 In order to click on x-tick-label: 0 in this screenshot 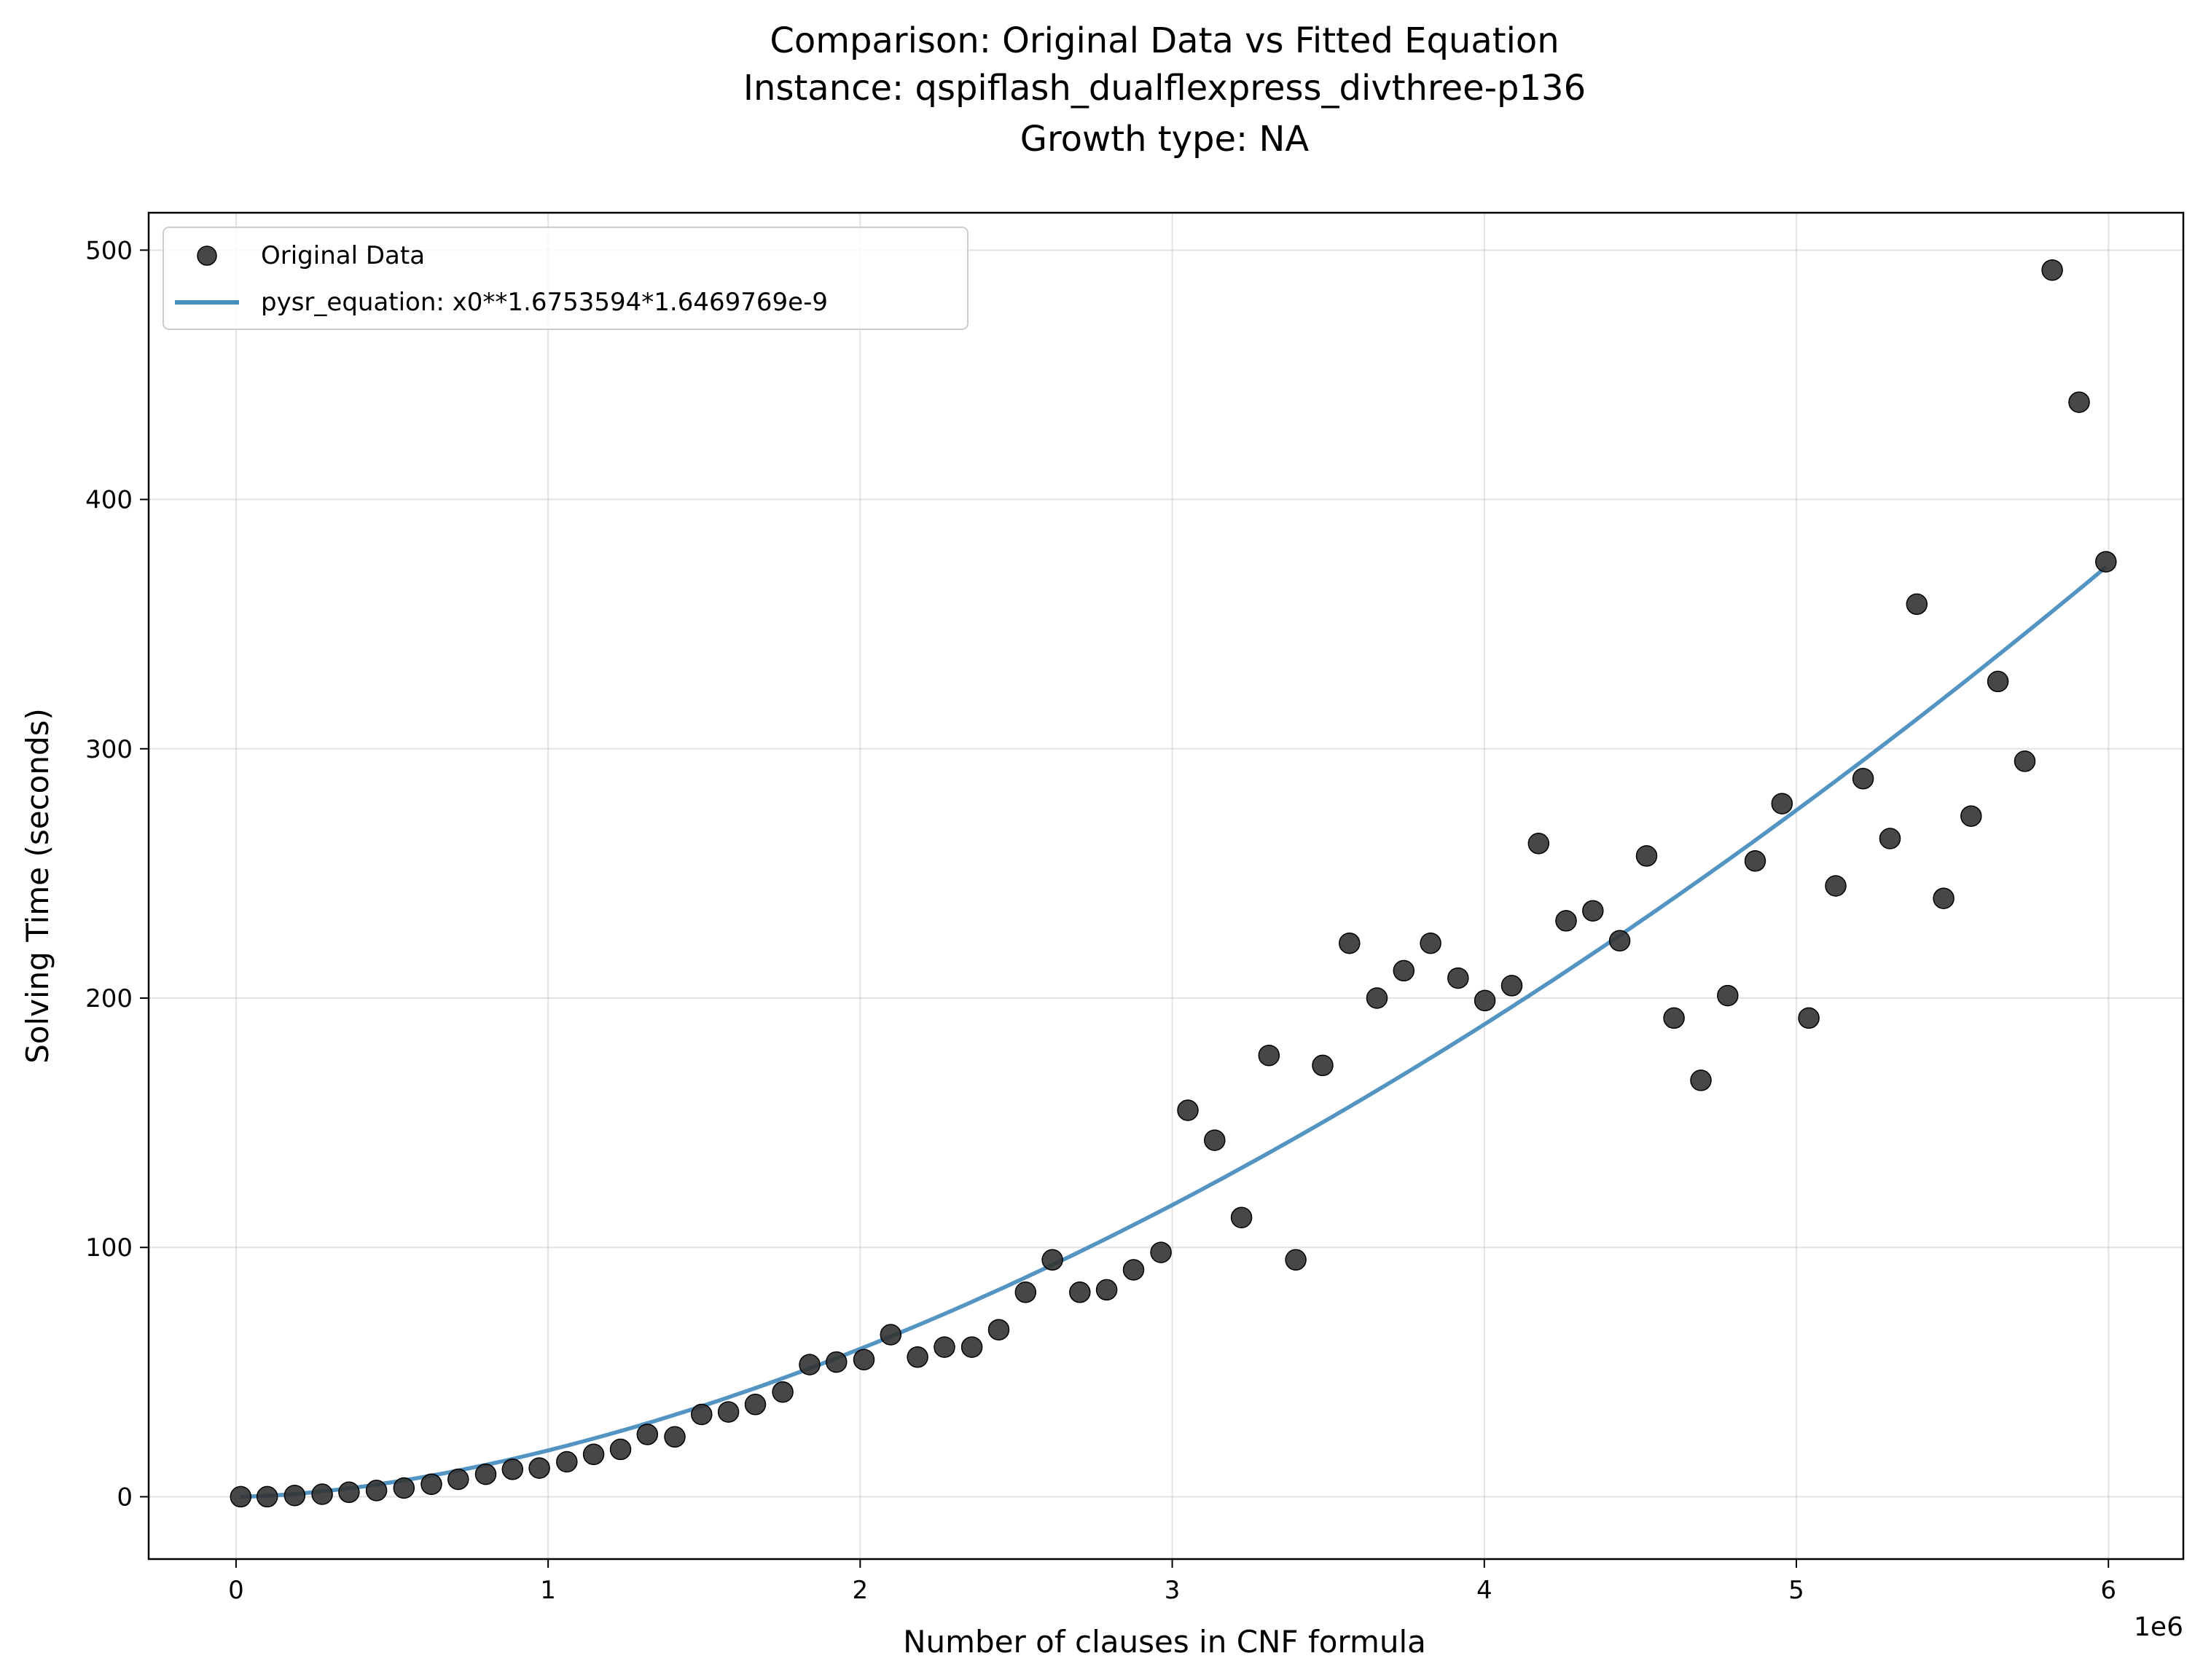, I will do `click(236, 1590)`.